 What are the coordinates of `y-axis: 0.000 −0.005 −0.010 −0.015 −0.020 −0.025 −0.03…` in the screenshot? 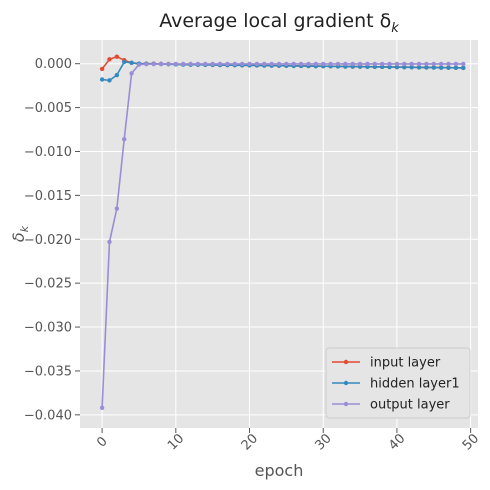 It's located at (52, 240).